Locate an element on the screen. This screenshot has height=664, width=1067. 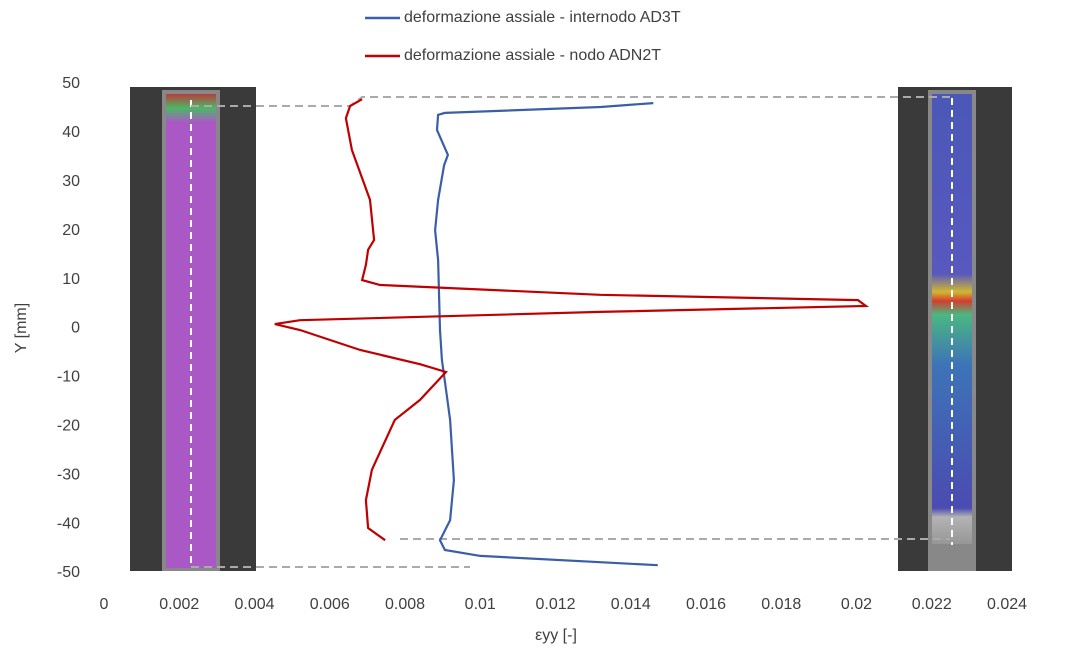
legend-label: deformazione assiale - internodo AD3T is located at coordinates (542, 17).